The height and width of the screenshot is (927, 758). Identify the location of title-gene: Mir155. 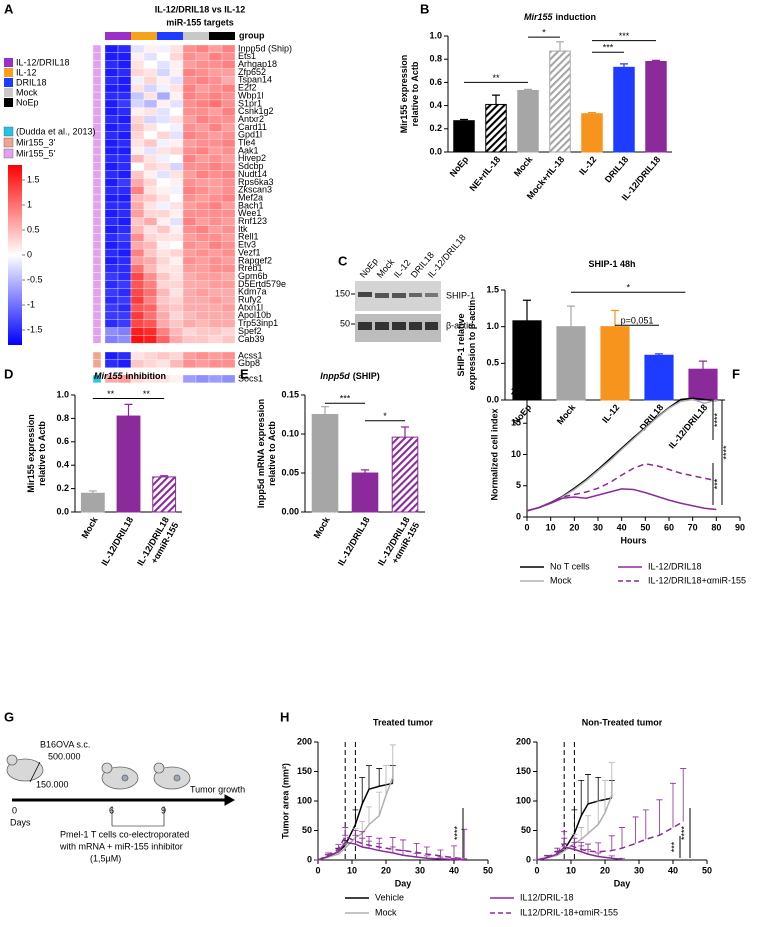
(109, 376).